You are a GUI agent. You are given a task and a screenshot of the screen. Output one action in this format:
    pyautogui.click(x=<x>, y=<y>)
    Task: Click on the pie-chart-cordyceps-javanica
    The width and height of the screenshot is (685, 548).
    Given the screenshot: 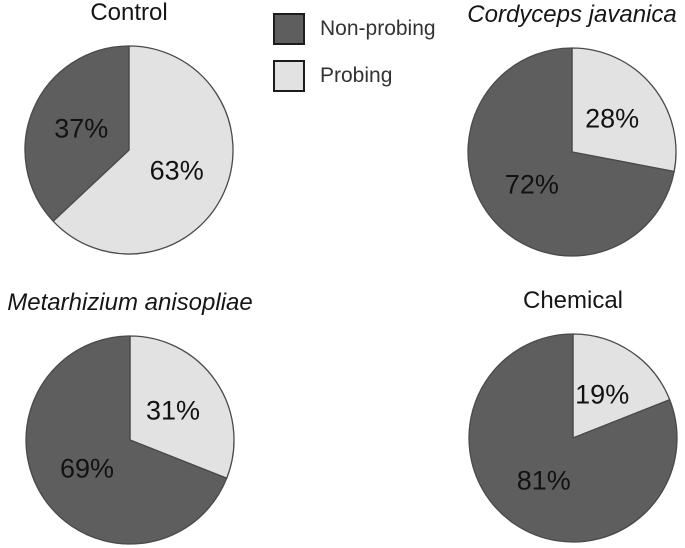 What is the action you would take?
    pyautogui.click(x=572, y=152)
    